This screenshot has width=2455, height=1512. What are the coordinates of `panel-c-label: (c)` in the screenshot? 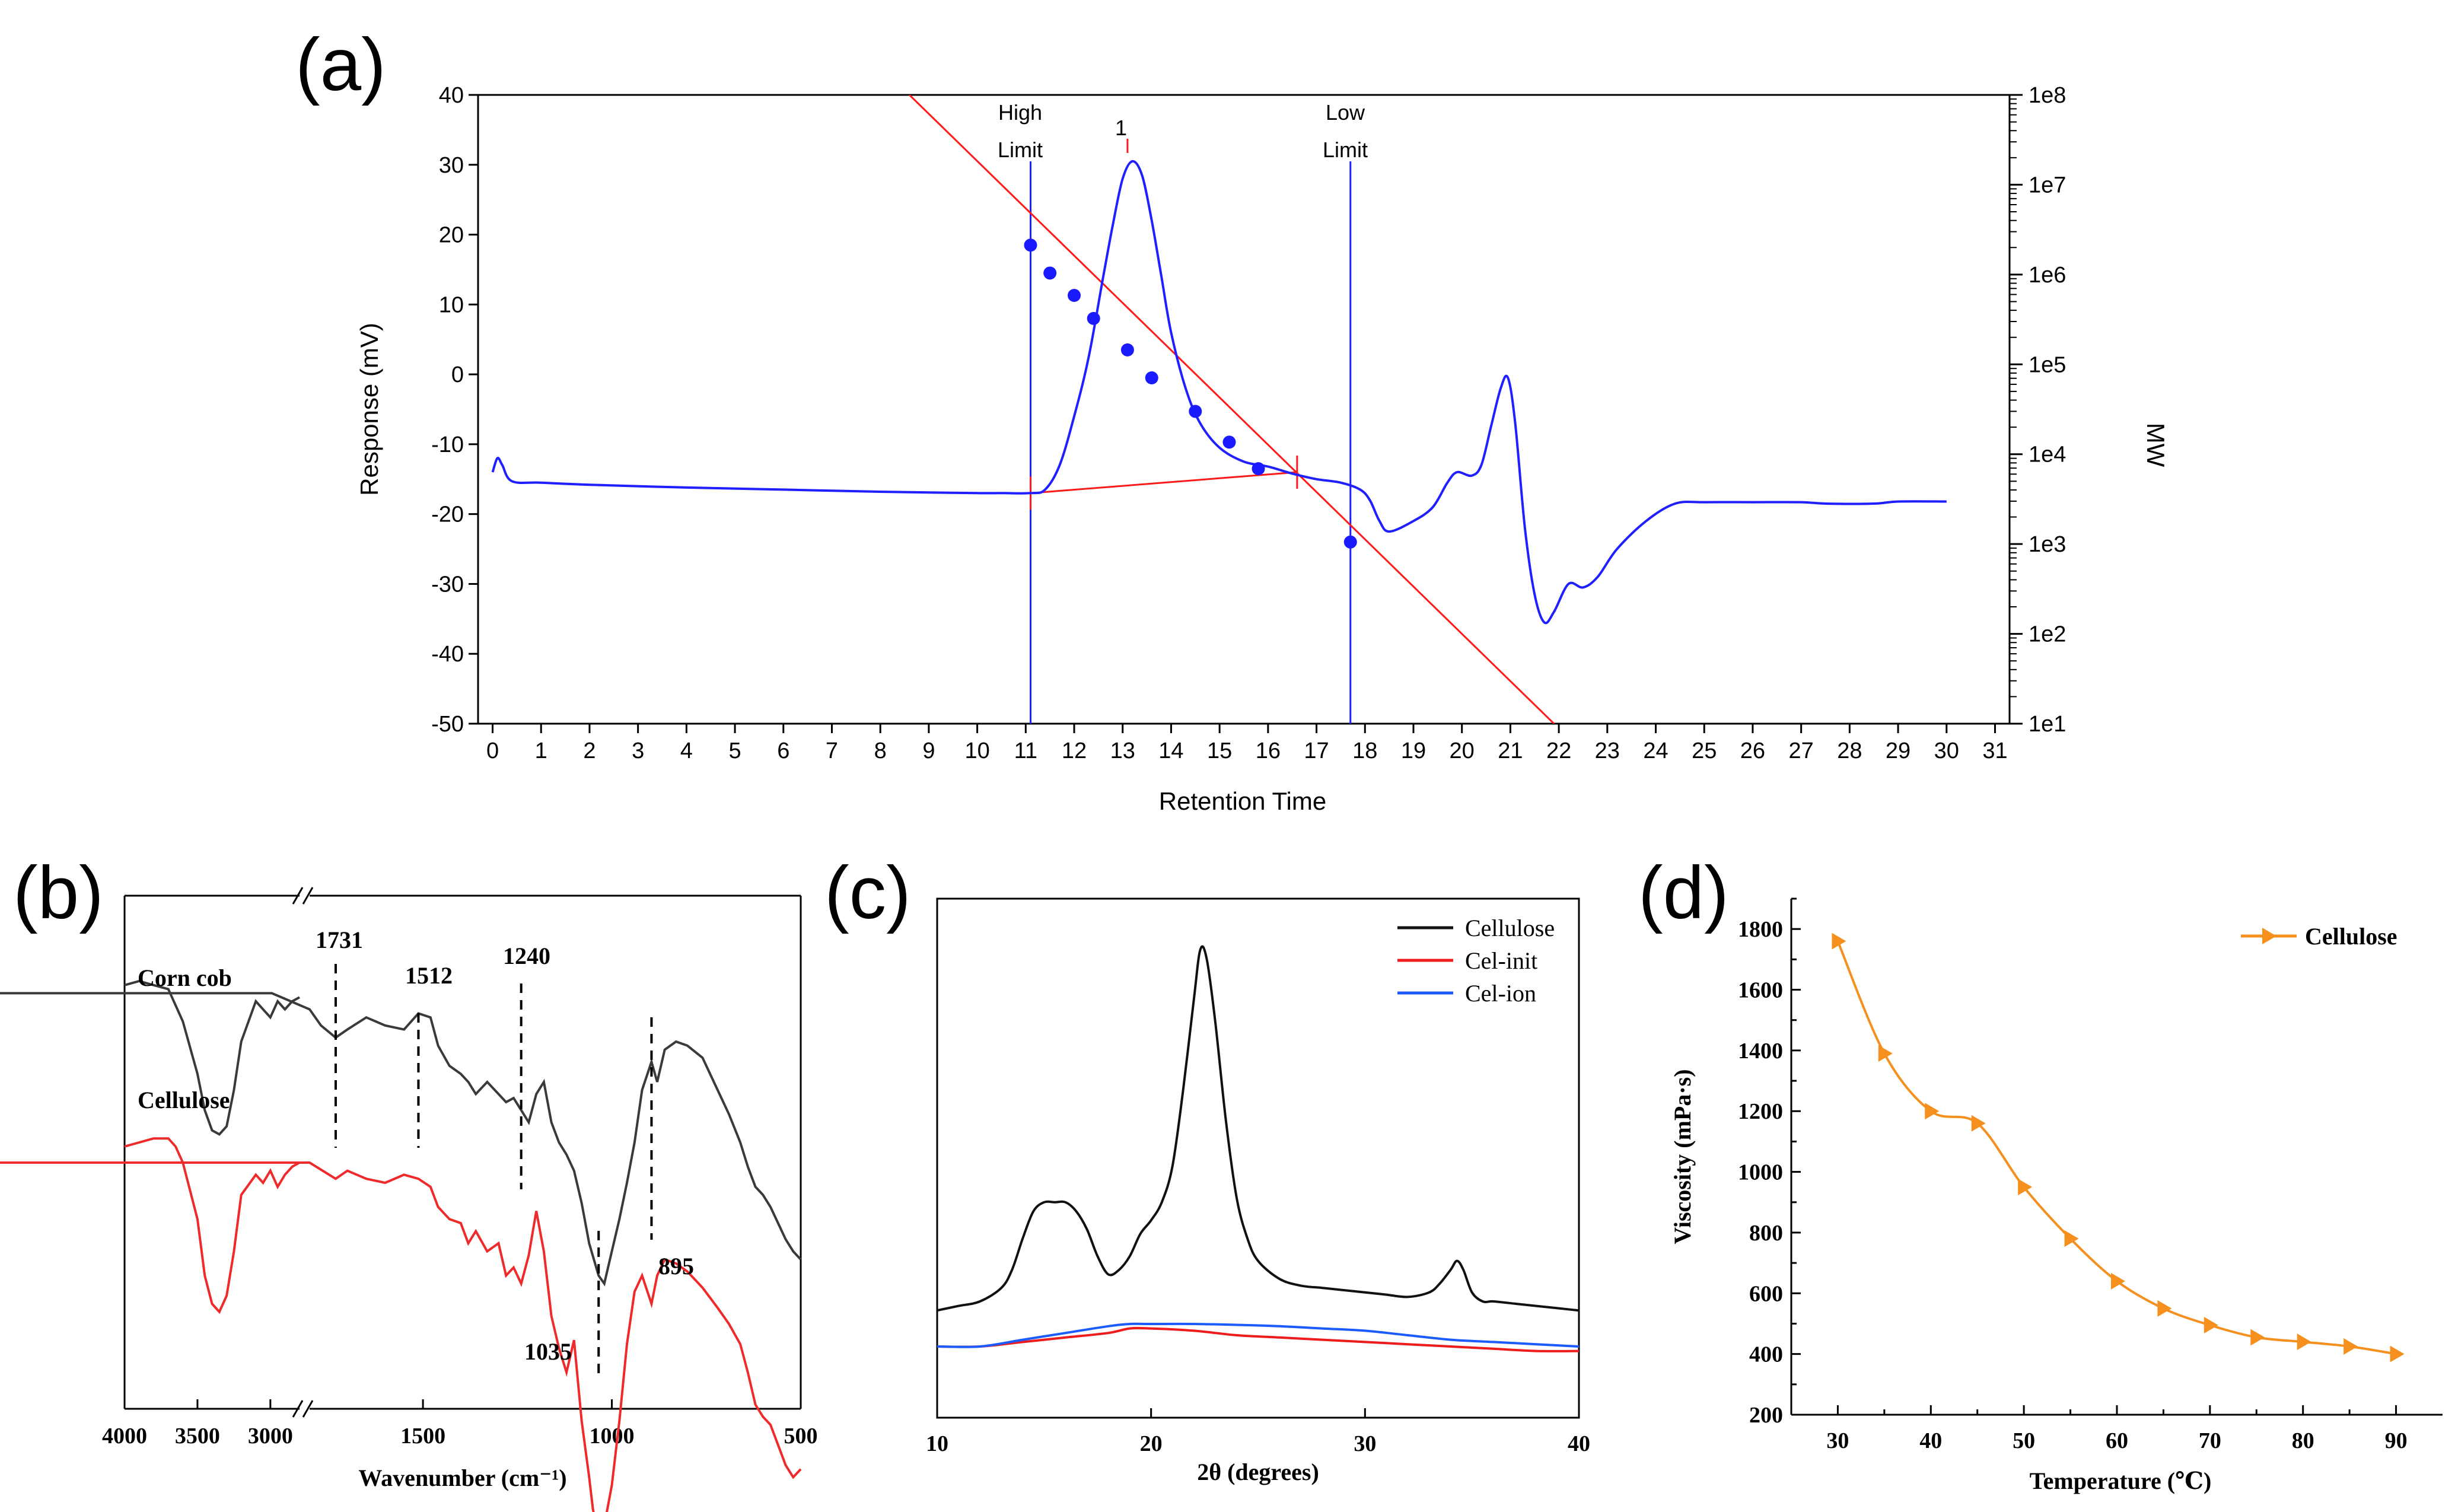 It's located at (867, 893).